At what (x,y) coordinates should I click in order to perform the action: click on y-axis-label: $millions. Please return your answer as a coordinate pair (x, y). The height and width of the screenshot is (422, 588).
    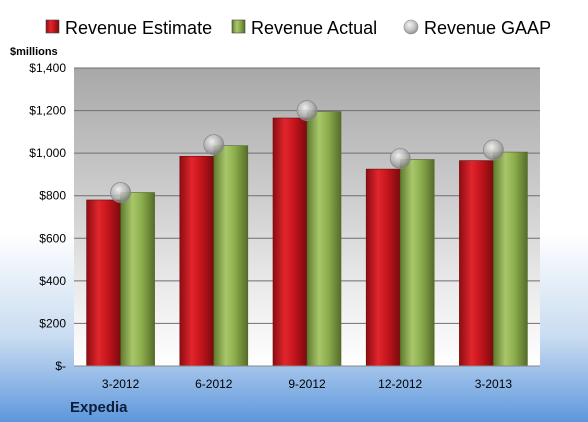
    Looking at the image, I should click on (34, 52).